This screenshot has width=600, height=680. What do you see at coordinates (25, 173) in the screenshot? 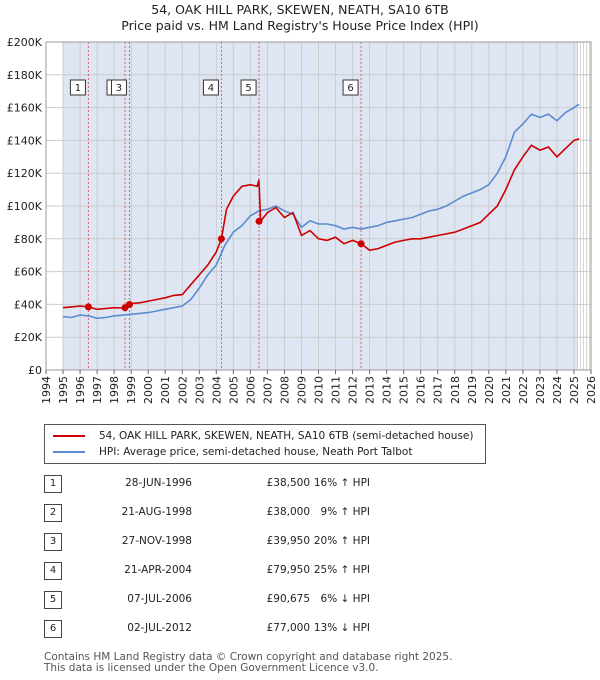
I see `y-tick-label: £120K` at bounding box center [25, 173].